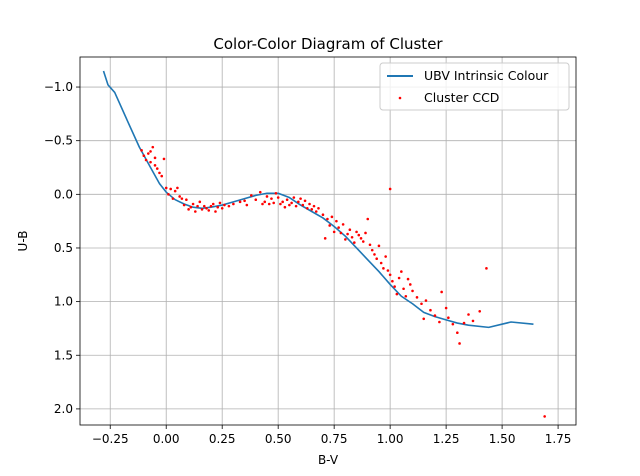 The height and width of the screenshot is (476, 640). Describe the element at coordinates (63, 355) in the screenshot. I see `y-tick-label: 1.5` at that location.